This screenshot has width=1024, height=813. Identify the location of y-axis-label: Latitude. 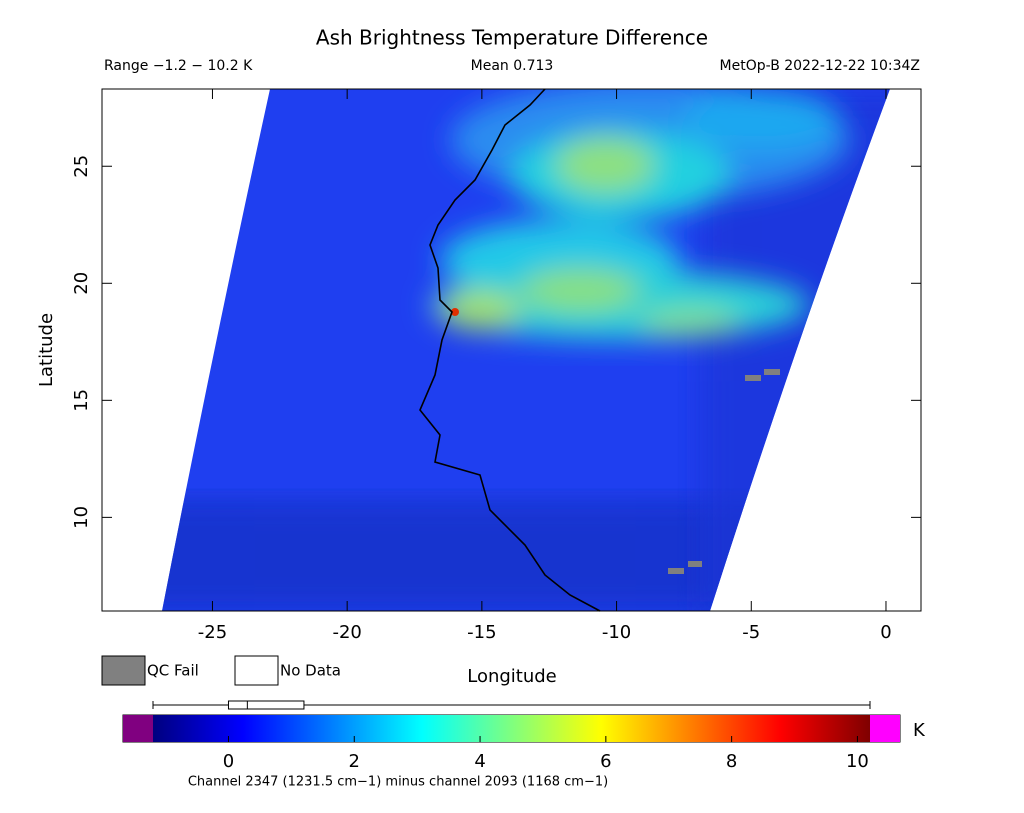
(46, 350).